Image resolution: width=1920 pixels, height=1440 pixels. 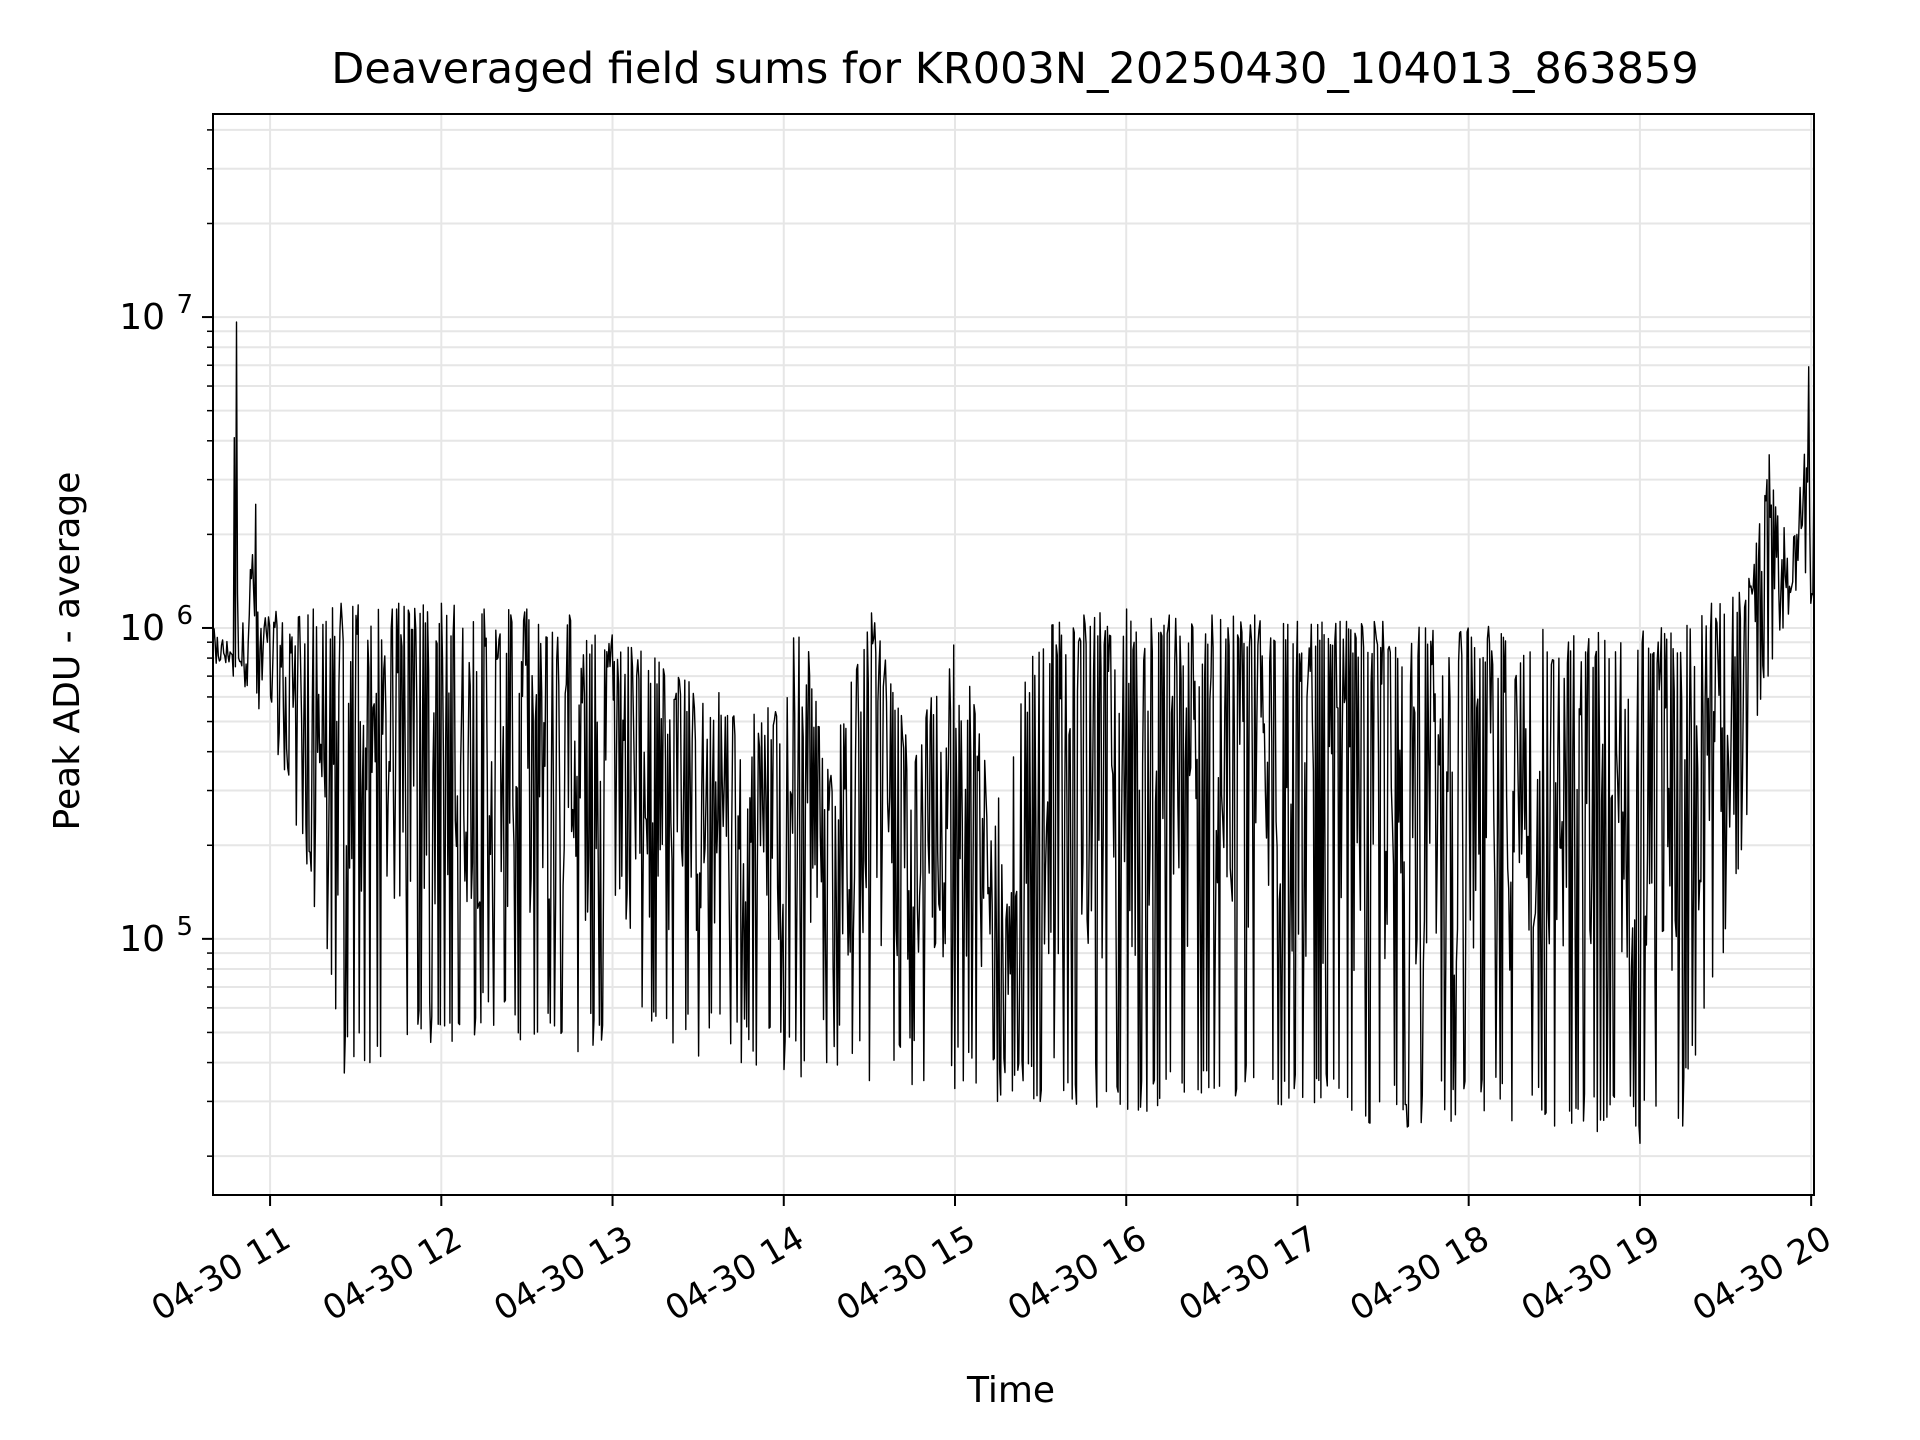 What do you see at coordinates (1010, 1390) in the screenshot?
I see `x-axis-label: Time` at bounding box center [1010, 1390].